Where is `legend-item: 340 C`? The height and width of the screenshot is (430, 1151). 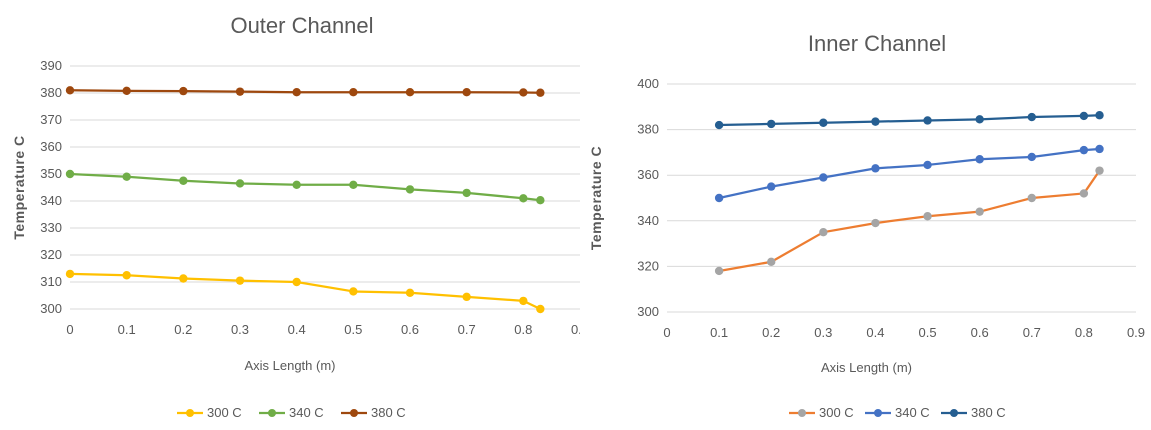
legend-item: 340 C is located at coordinates (291, 412).